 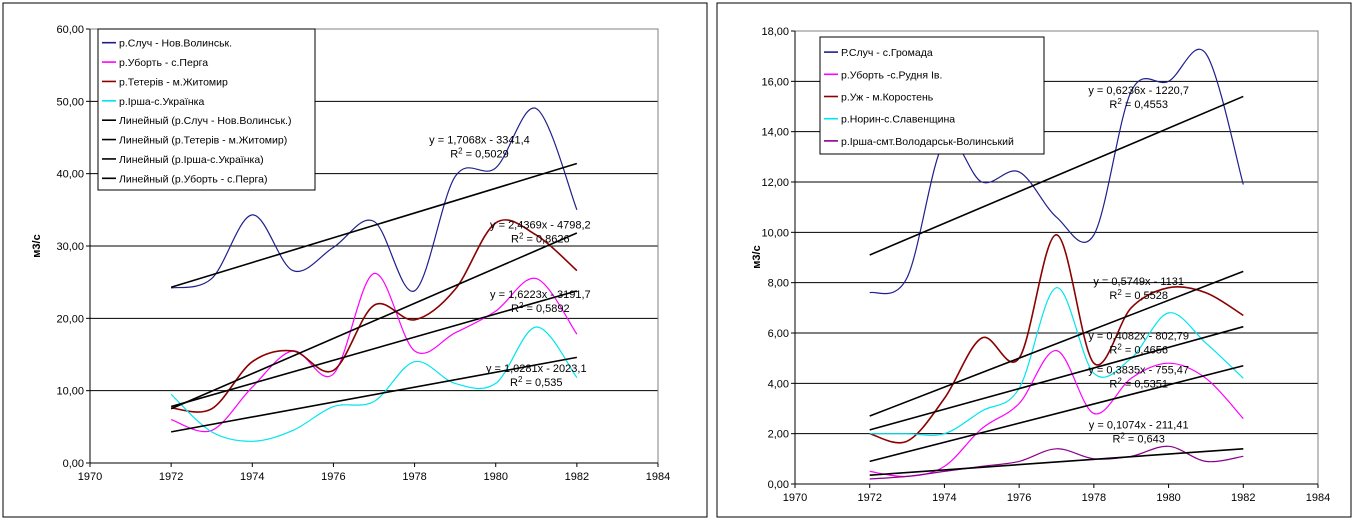 I want to click on y-tick-label: 6,00, so click(x=778, y=334).